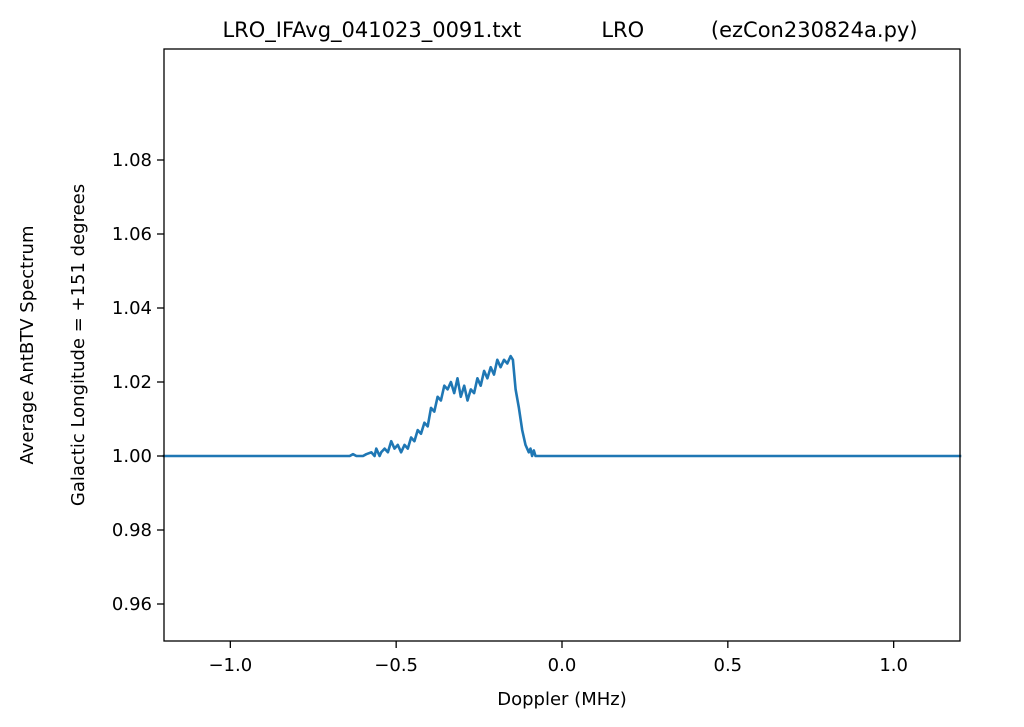 The width and height of the screenshot is (1024, 727). I want to click on y-tick-label: 0.96, so click(132, 604).